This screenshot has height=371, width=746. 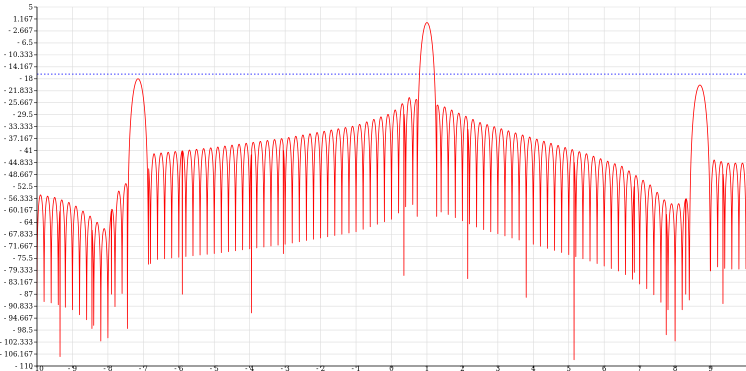 What do you see at coordinates (18, 318) in the screenshot?
I see `y-tick-label: - 94.667` at bounding box center [18, 318].